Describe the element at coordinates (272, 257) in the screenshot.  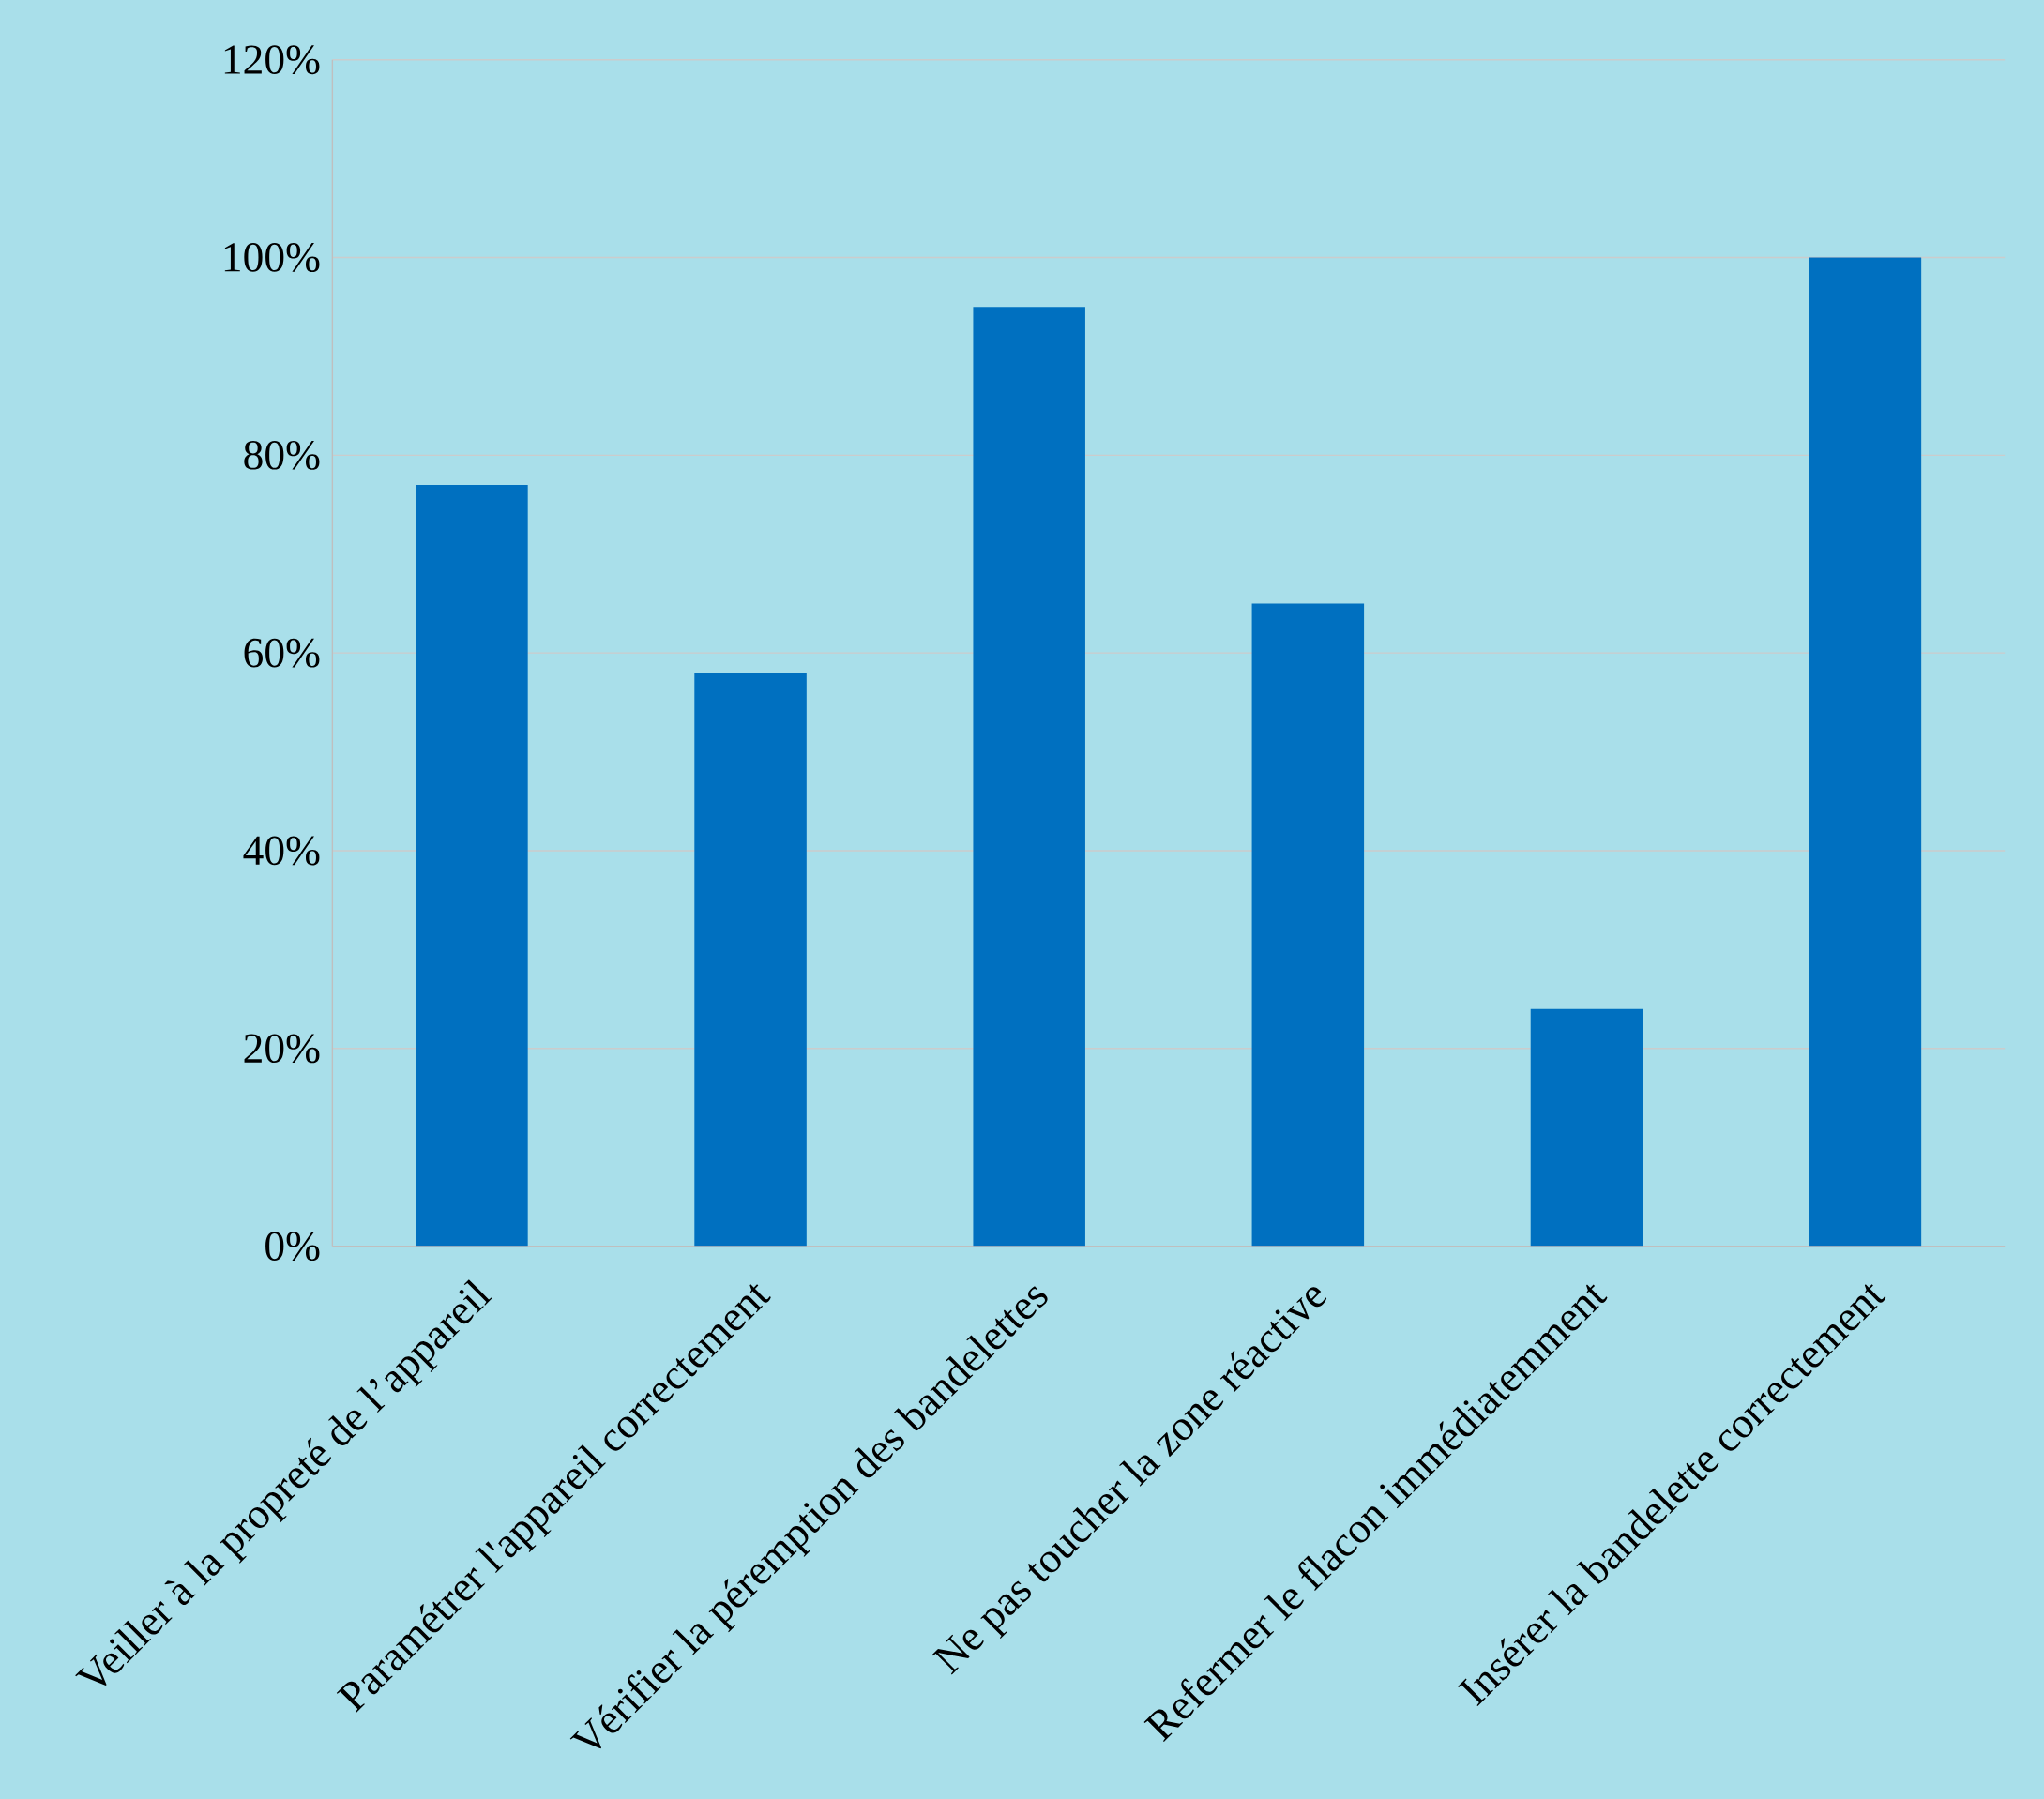
I see `y-tick-label: 100%` at that location.